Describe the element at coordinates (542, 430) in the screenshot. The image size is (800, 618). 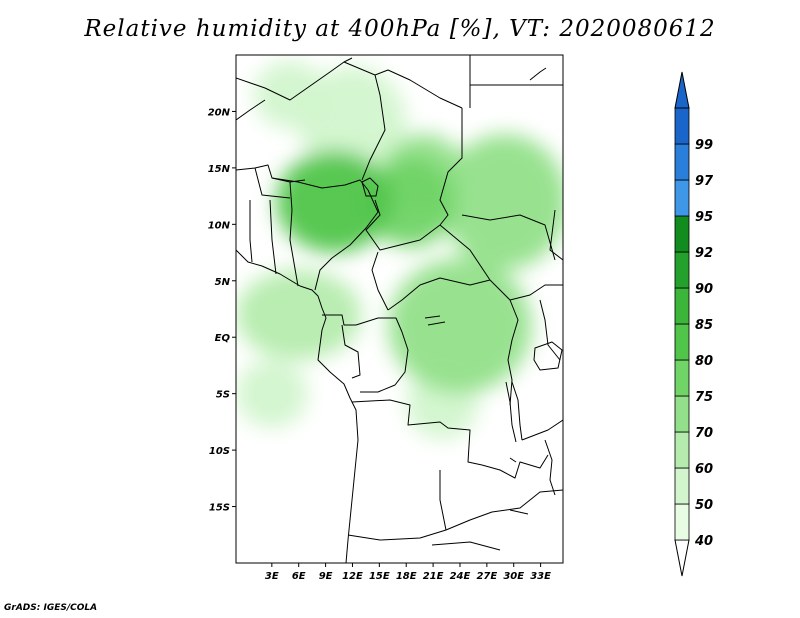
I see `border-tanzania` at that location.